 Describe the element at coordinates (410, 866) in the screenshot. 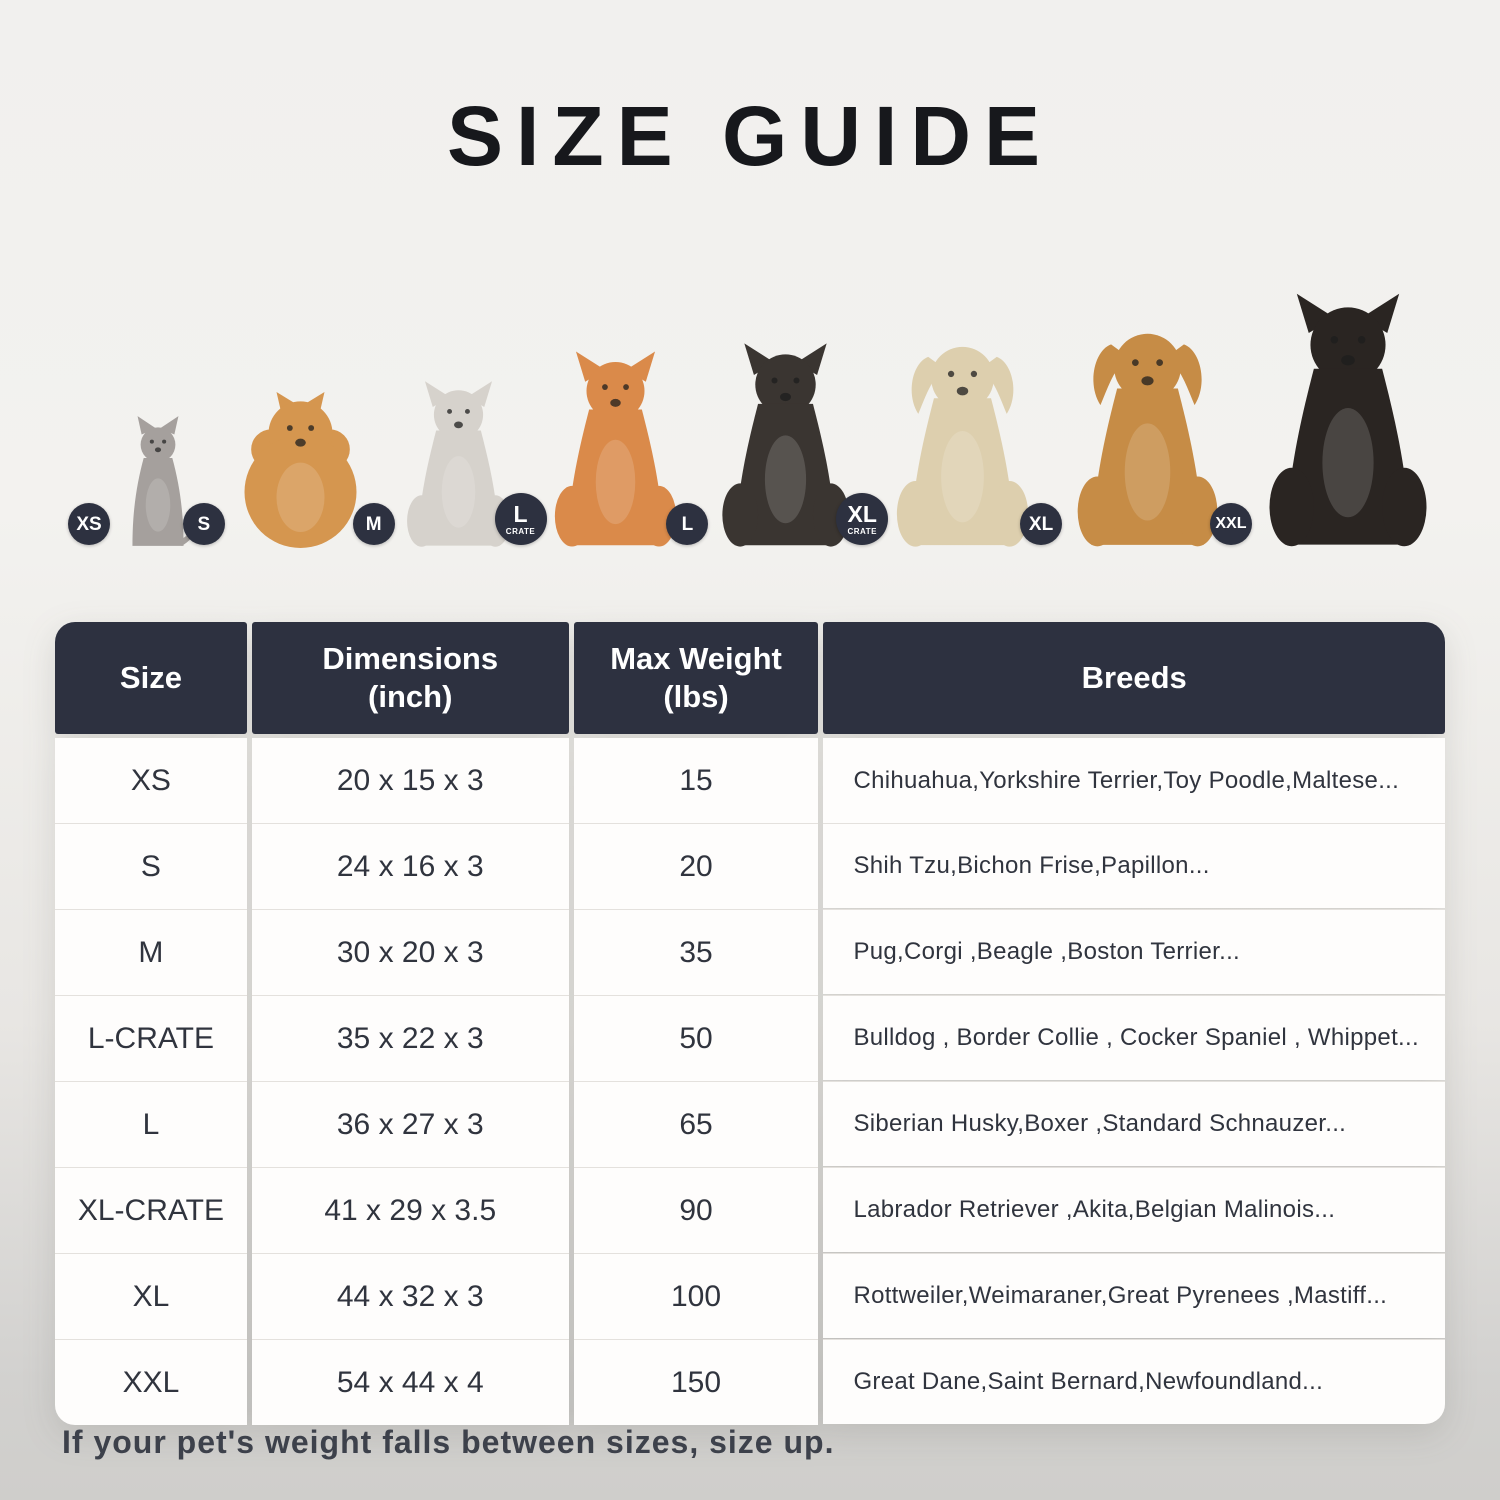

I see `table-cell-dimensions: 24 x 16 x 3` at that location.